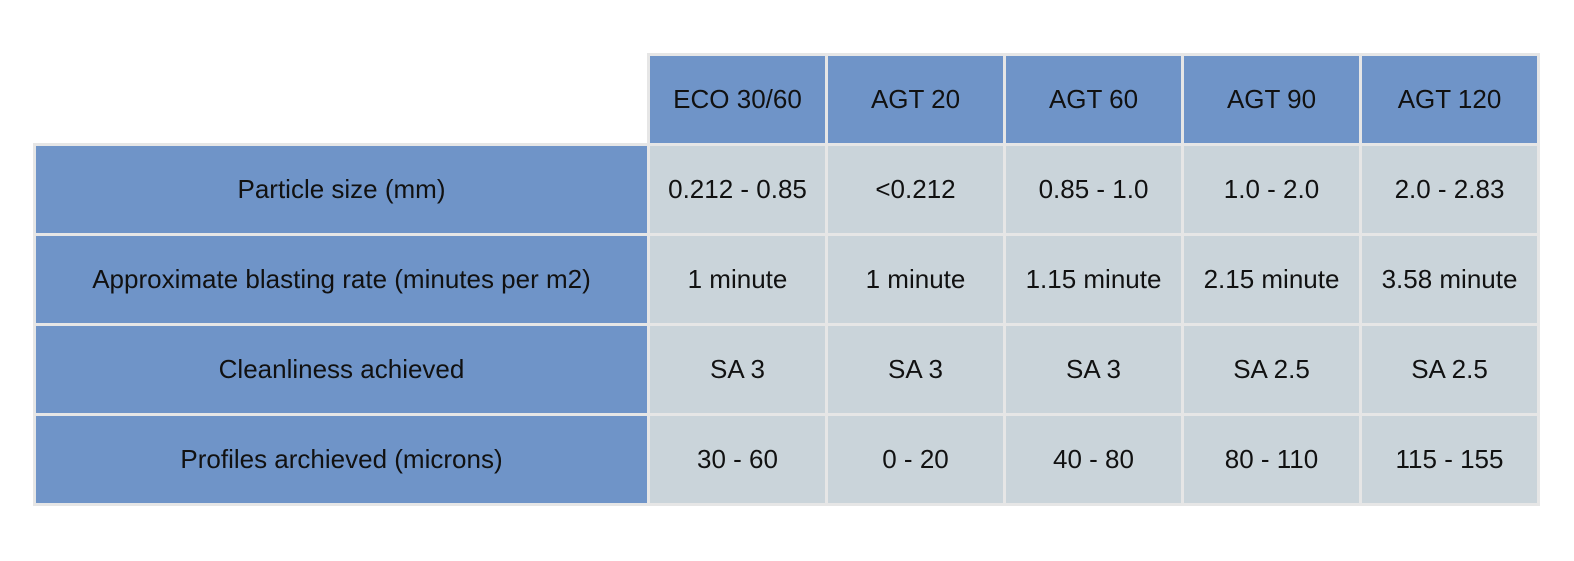 The image size is (1574, 561). What do you see at coordinates (1449, 279) in the screenshot?
I see `table-cell: 3.58 minute` at bounding box center [1449, 279].